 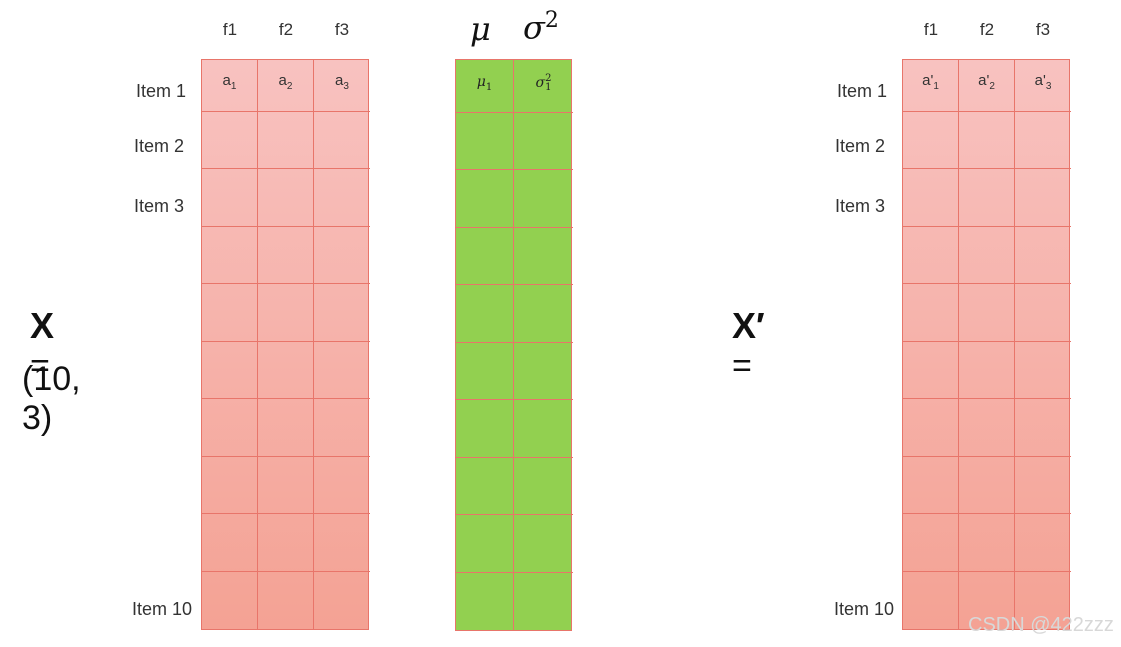 What do you see at coordinates (286, 370) in the screenshot?
I see `left-matrix-cell-r6-c2` at bounding box center [286, 370].